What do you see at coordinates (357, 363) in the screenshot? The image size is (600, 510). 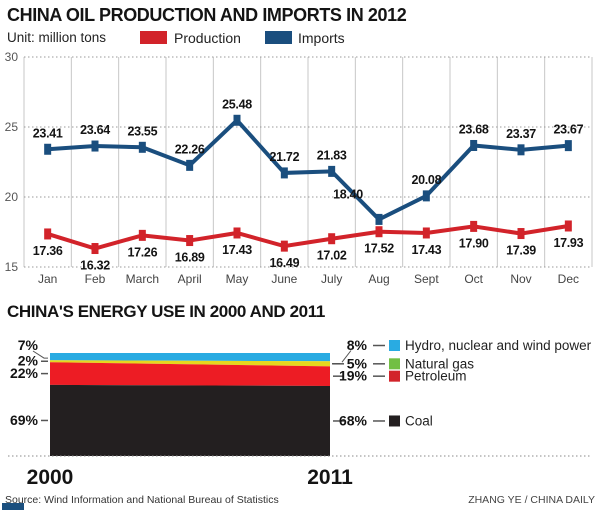 I see `right-percent-label: 5%` at bounding box center [357, 363].